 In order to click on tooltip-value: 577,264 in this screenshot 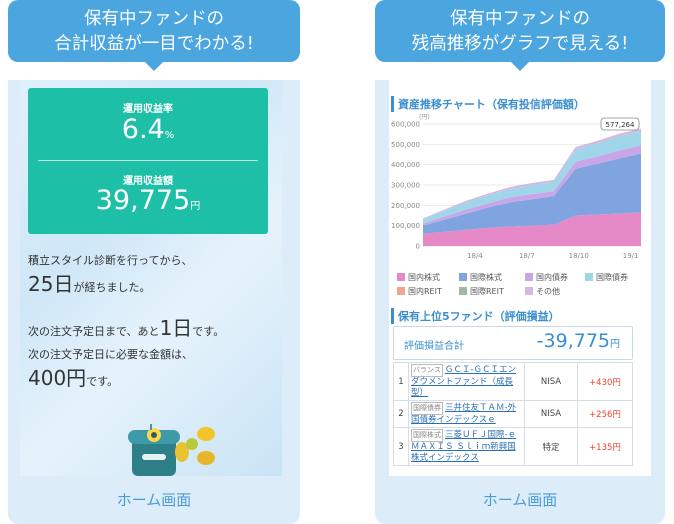, I will do `click(620, 125)`.